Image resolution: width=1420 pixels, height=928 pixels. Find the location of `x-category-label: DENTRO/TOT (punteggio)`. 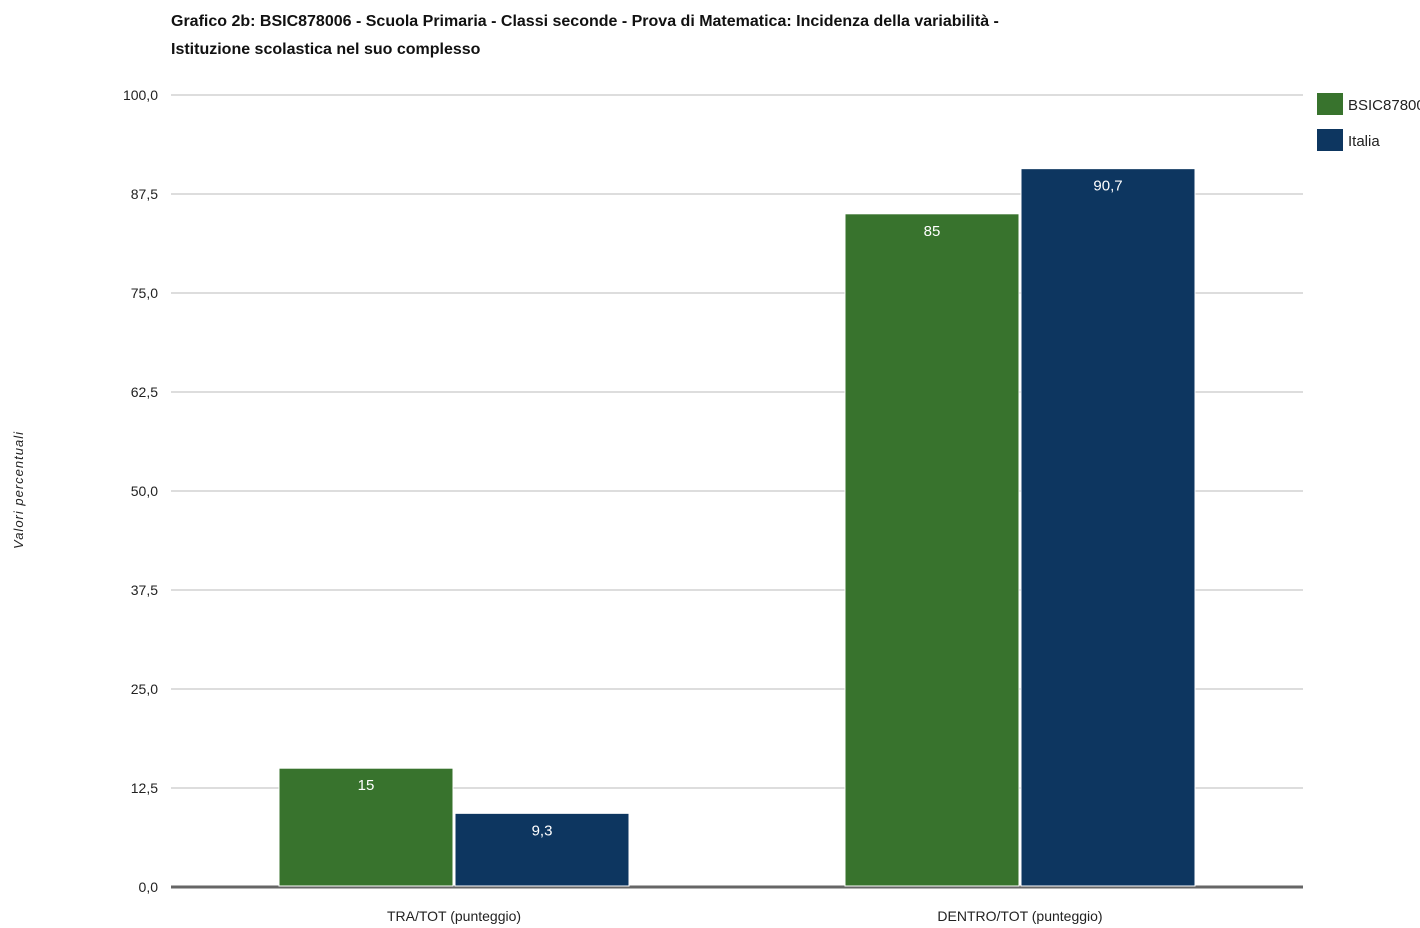

x-category-label: DENTRO/TOT (punteggio) is located at coordinates (1019, 916).